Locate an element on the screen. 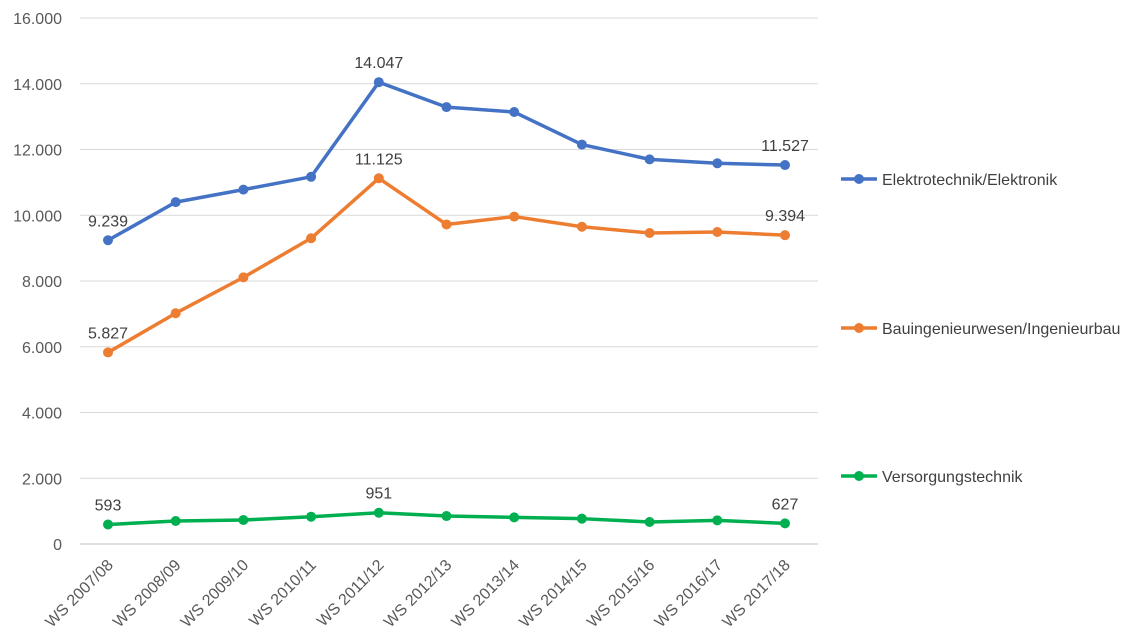 The width and height of the screenshot is (1144, 643). x-tick-label: WS 2017/18 is located at coordinates (757, 594).